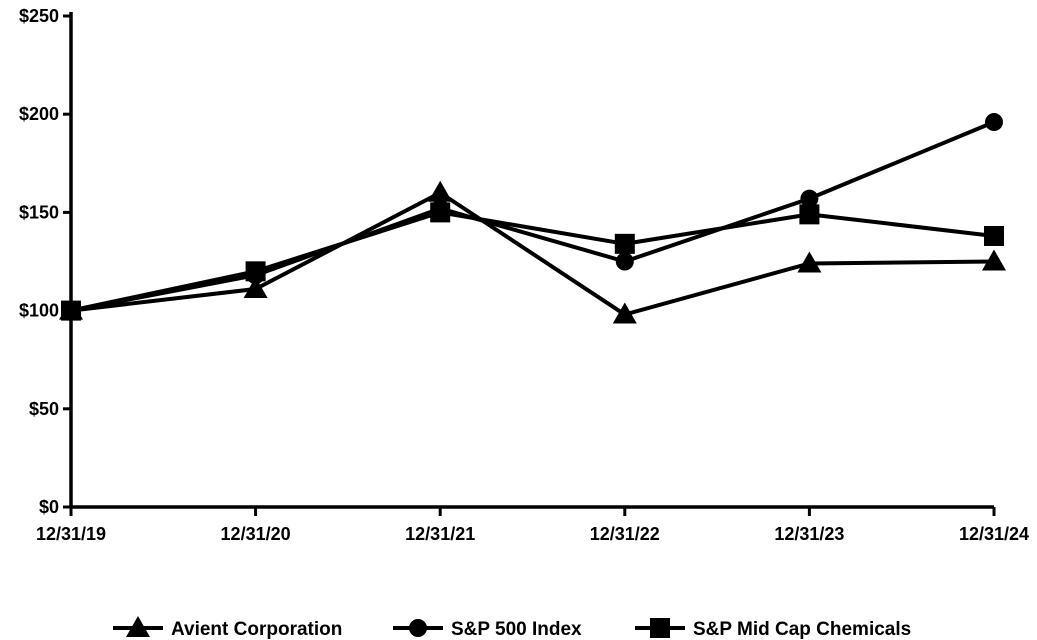 Image resolution: width=1037 pixels, height=640 pixels. What do you see at coordinates (802, 629) in the screenshot?
I see `legend-label: S&P Mid Cap Chemicals` at bounding box center [802, 629].